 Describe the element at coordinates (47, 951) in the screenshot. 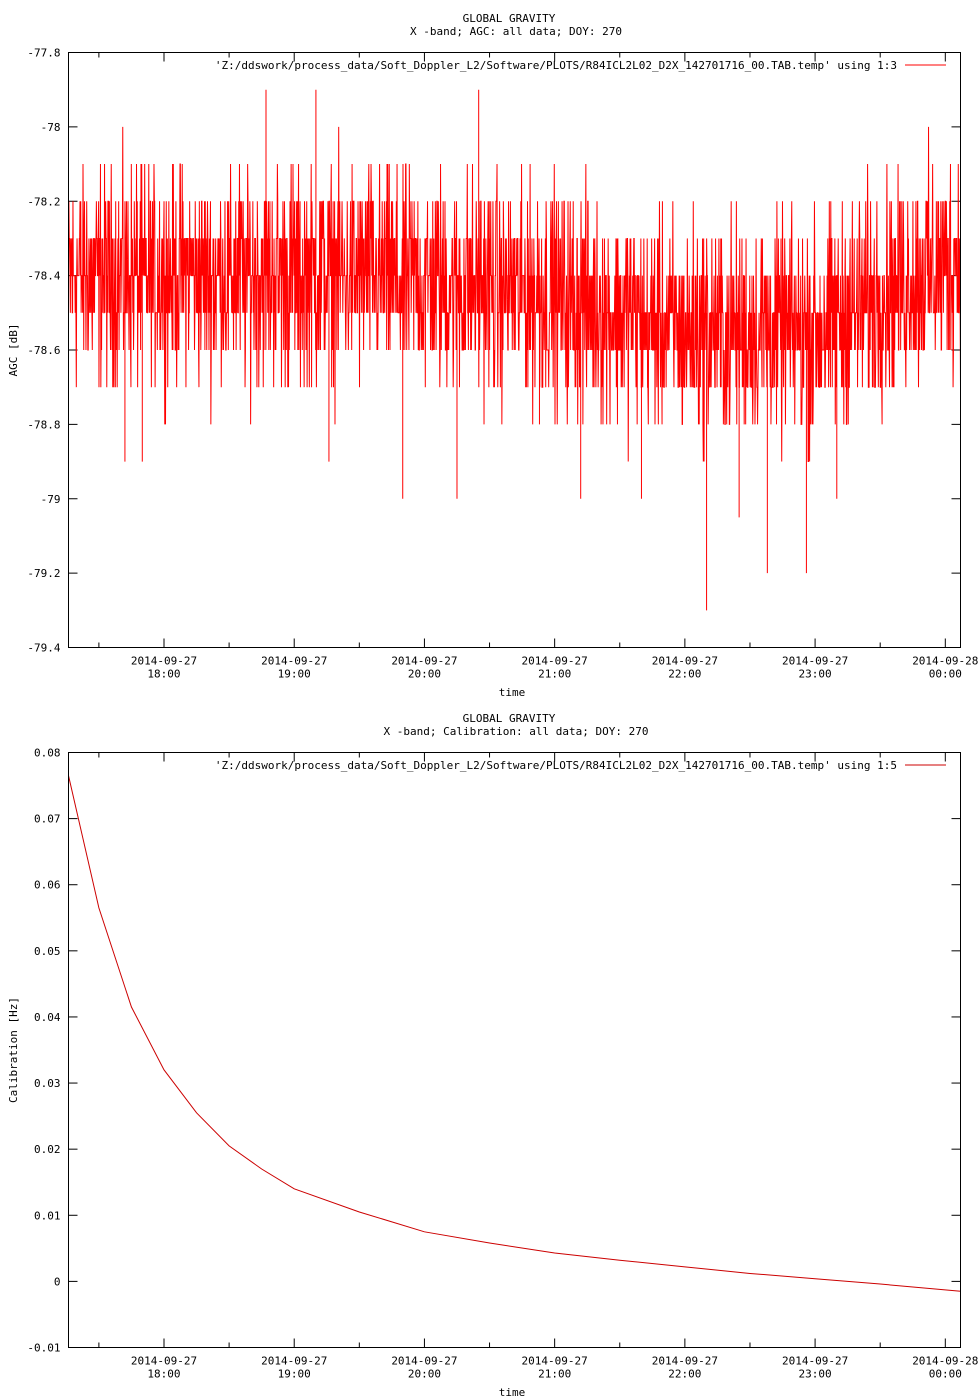

I see `y-tick-label: 0.05` at that location.